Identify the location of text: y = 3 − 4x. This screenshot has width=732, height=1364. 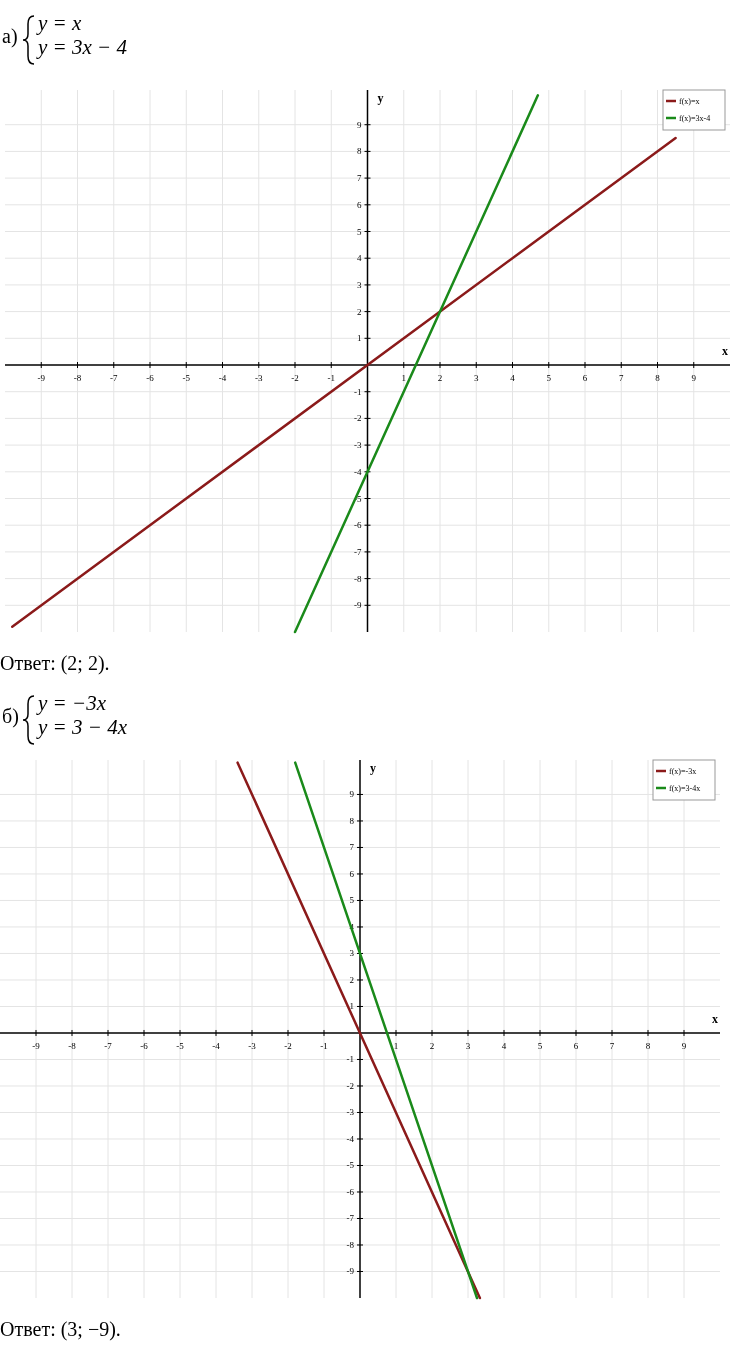
(82, 727).